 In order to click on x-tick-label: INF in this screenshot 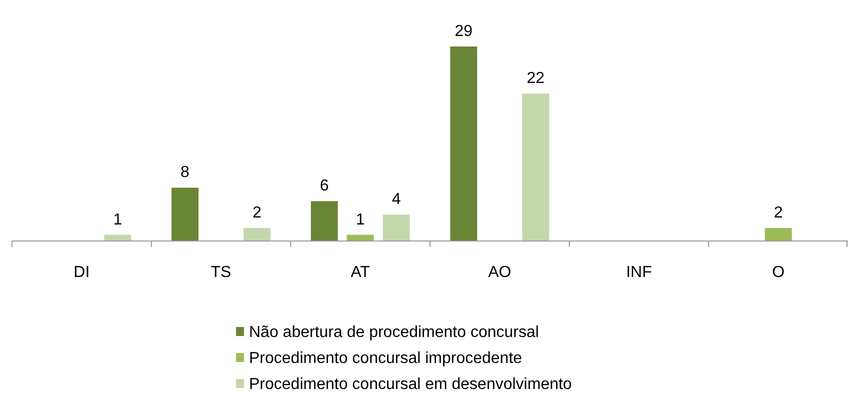, I will do `click(639, 272)`.